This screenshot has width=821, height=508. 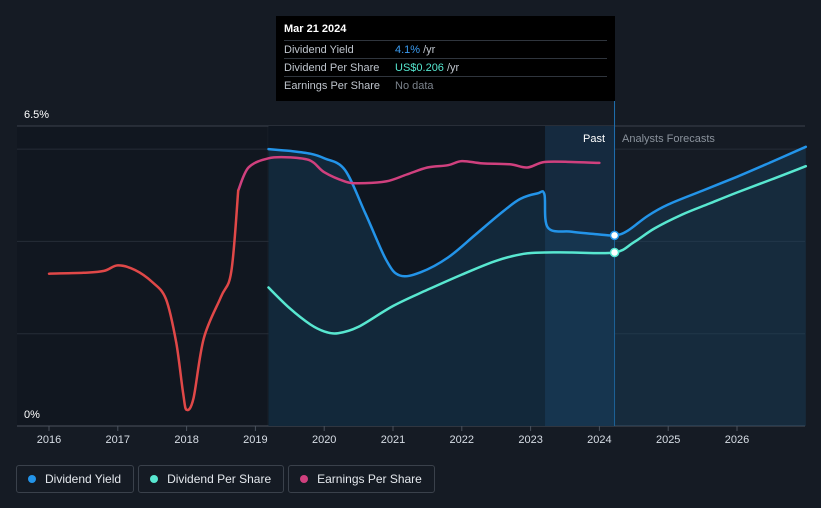 I want to click on legend-label: Dividend Yield, so click(x=83, y=479).